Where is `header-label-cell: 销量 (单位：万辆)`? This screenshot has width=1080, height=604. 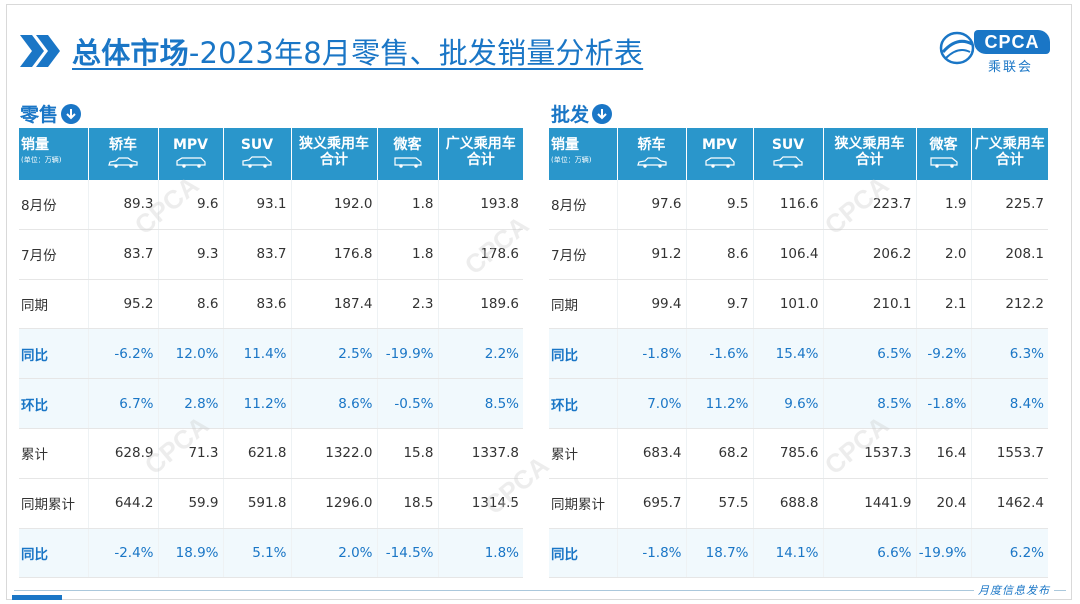 header-label-cell: 销量 (单位：万辆) is located at coordinates (54, 154).